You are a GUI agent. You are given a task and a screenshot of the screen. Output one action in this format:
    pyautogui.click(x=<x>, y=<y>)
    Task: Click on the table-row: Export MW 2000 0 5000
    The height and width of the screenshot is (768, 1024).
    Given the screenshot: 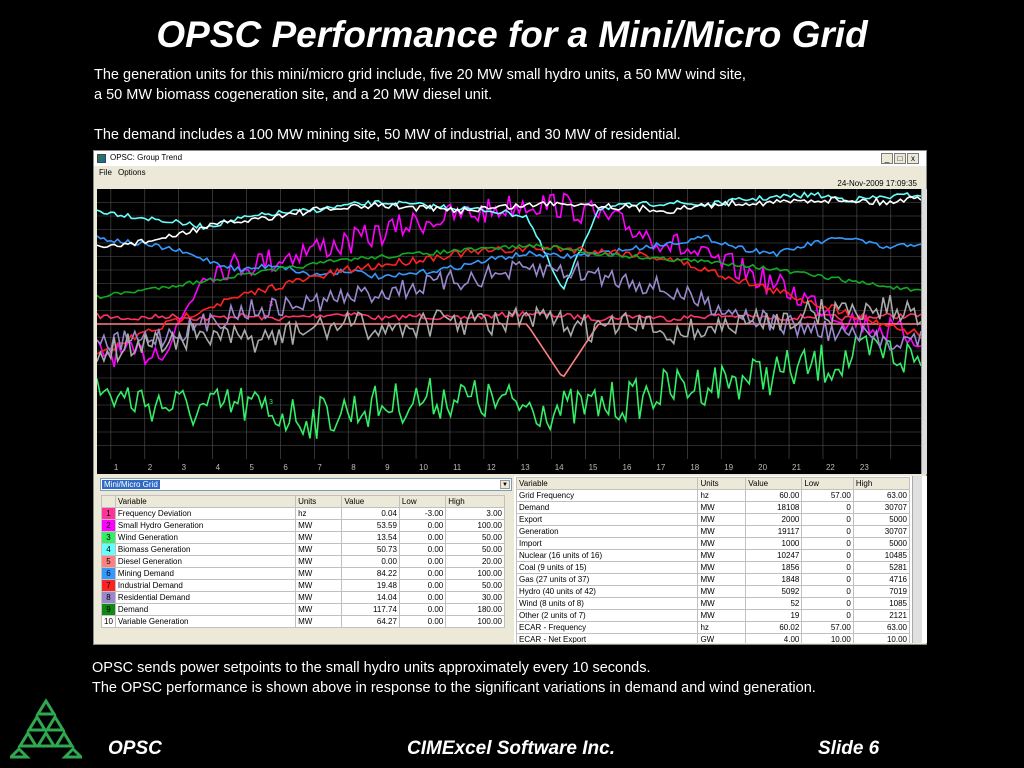 What is the action you would take?
    pyautogui.click(x=713, y=519)
    